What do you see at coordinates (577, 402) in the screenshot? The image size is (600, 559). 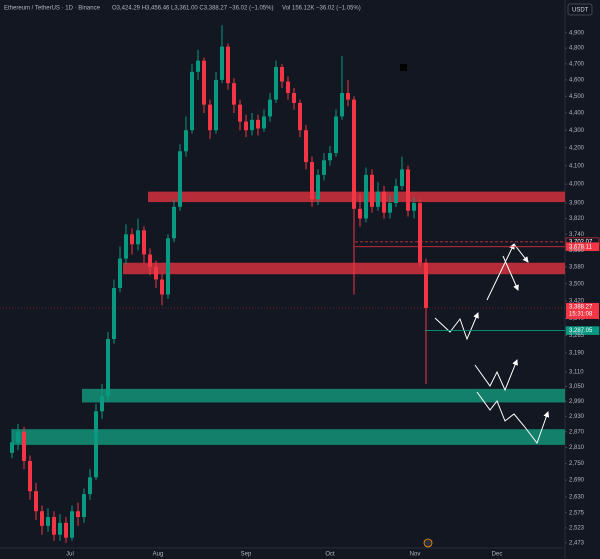 I see `y-tick-label: 2,990` at bounding box center [577, 402].